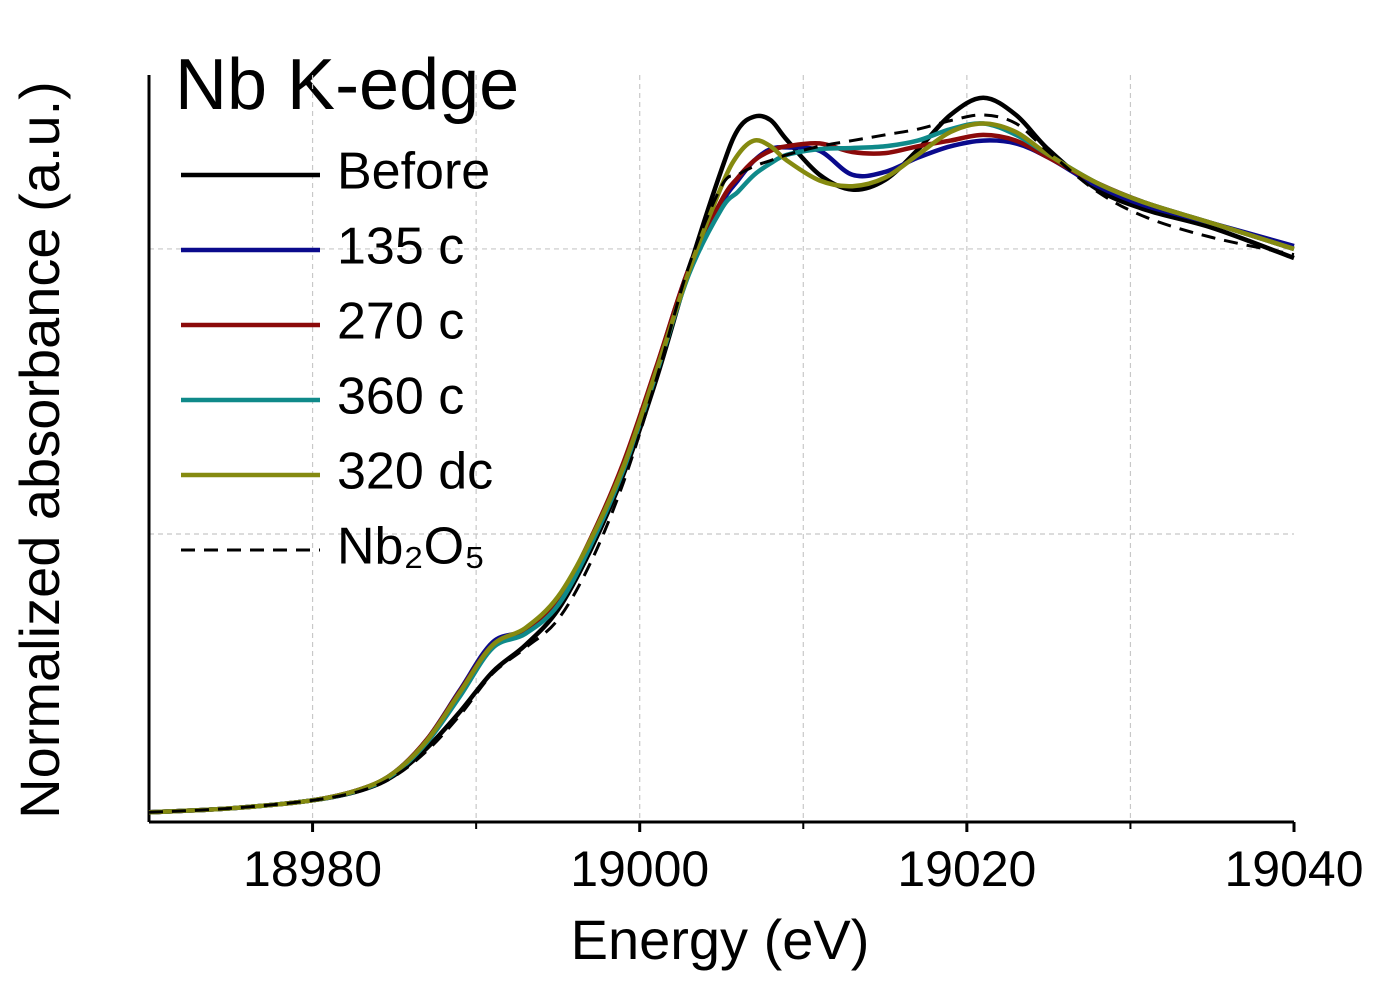 This screenshot has height=982, width=1381. What do you see at coordinates (966, 869) in the screenshot?
I see `x-tick-label: 19020` at bounding box center [966, 869].